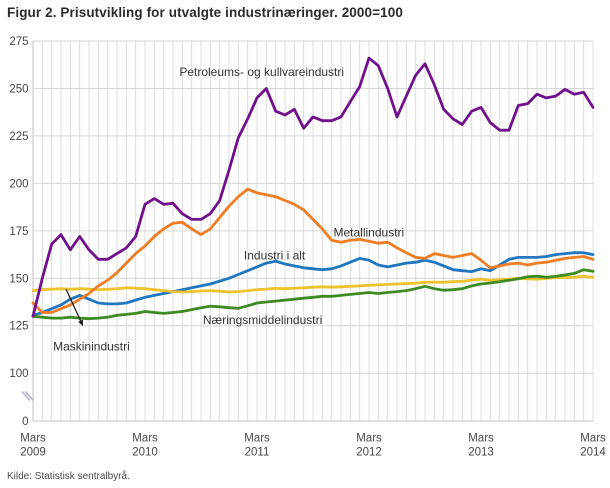  I want to click on y-tick-label: 275, so click(18, 42).